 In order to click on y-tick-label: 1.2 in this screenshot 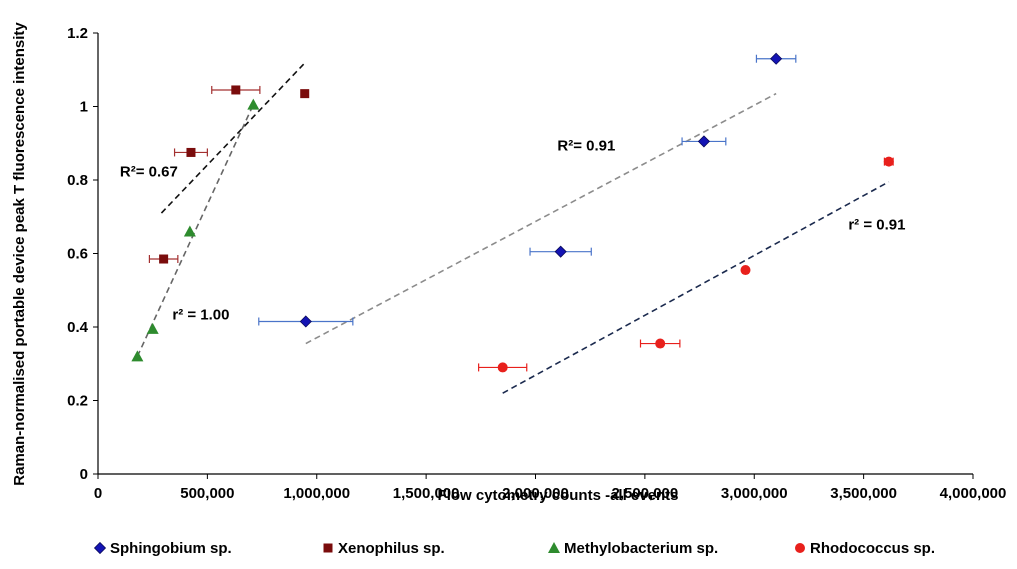, I will do `click(77, 33)`.